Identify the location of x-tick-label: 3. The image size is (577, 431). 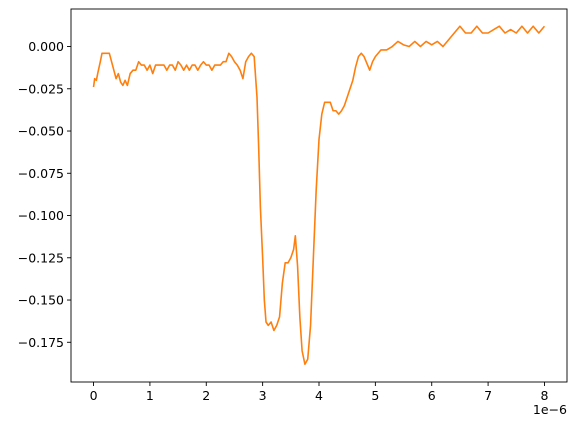
(263, 395).